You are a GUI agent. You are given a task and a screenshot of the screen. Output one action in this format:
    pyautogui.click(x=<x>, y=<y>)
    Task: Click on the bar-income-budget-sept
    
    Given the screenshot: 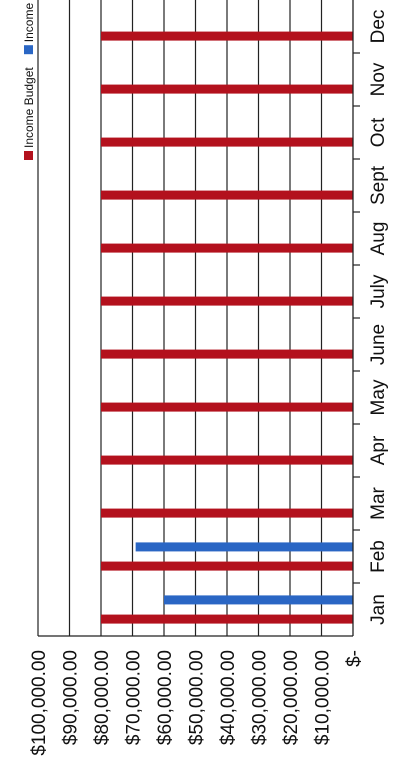 What is the action you would take?
    pyautogui.click(x=227, y=195)
    